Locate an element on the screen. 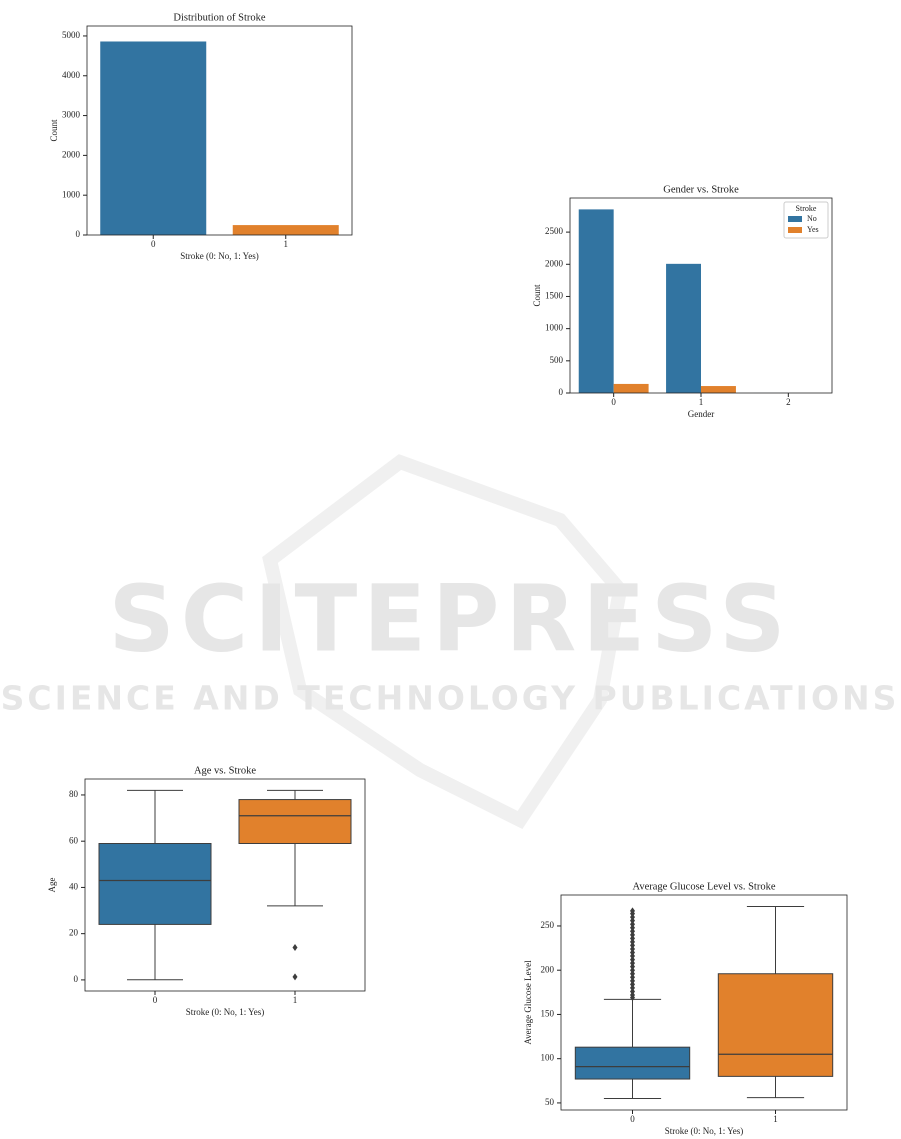 The width and height of the screenshot is (901, 1139). chart-title: Gender vs. Stroke is located at coordinates (701, 189).